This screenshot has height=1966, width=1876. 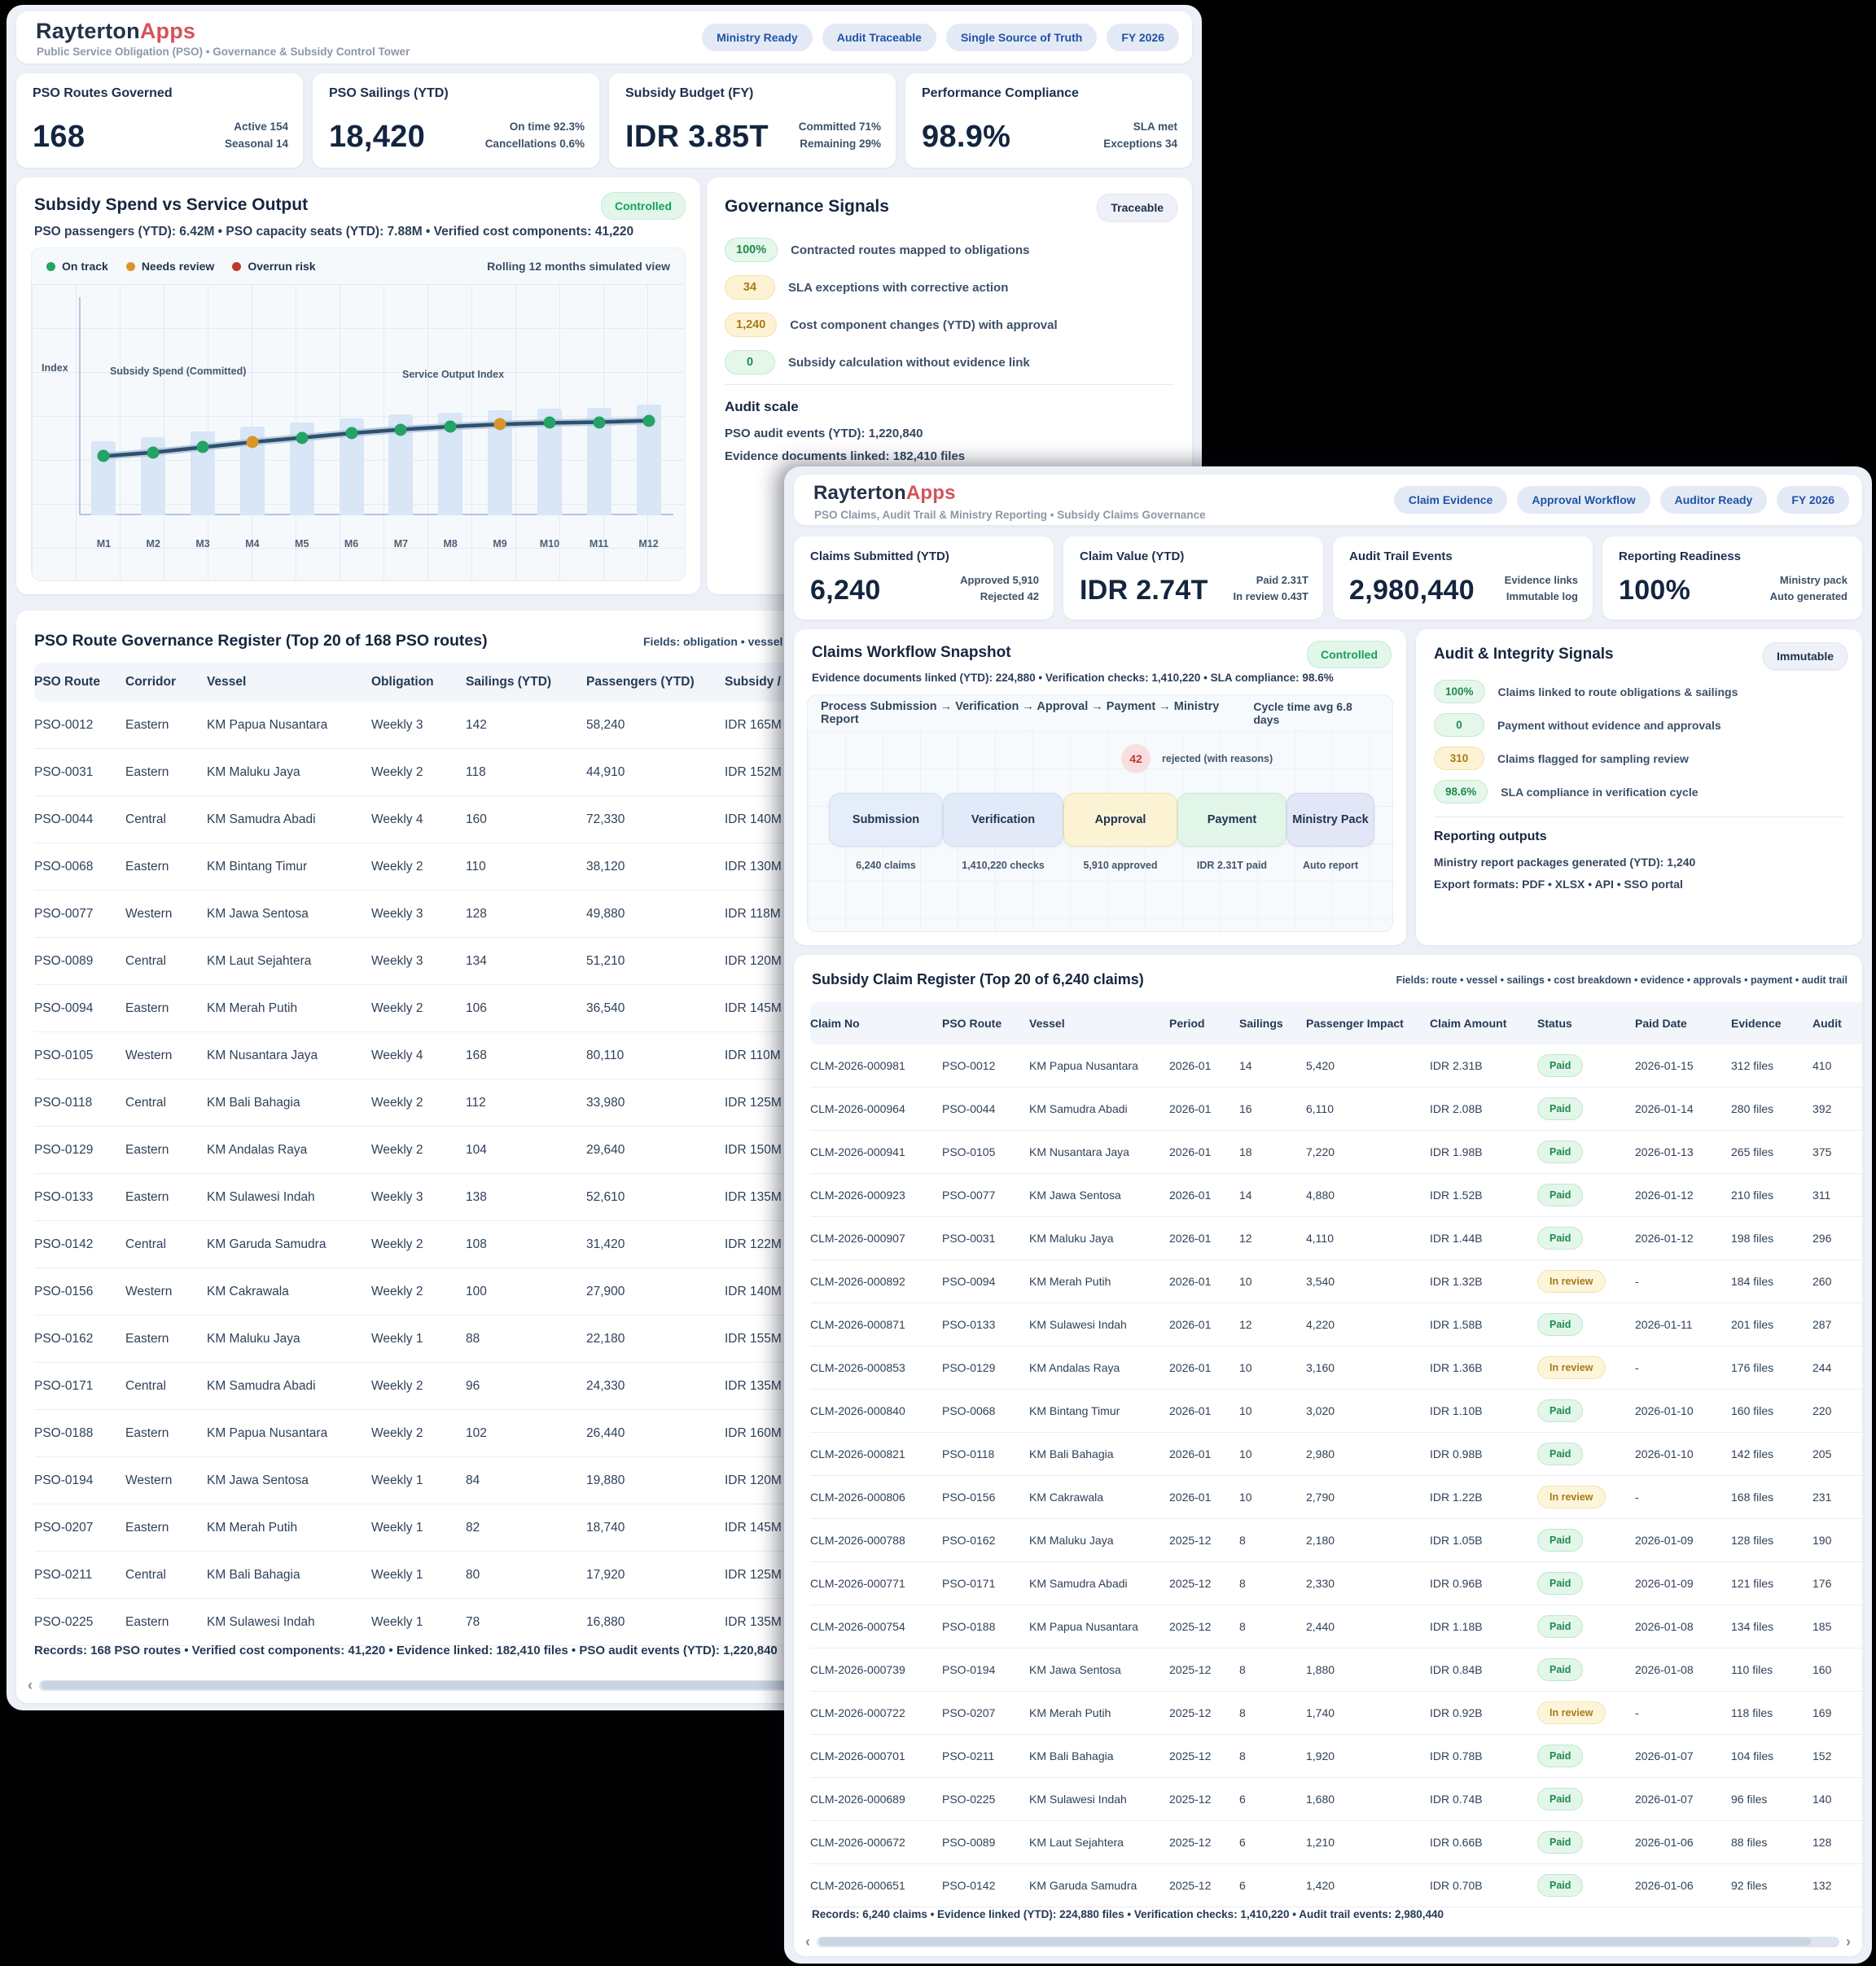 What do you see at coordinates (605, 960) in the screenshot?
I see `cell-passengers: 51,210` at bounding box center [605, 960].